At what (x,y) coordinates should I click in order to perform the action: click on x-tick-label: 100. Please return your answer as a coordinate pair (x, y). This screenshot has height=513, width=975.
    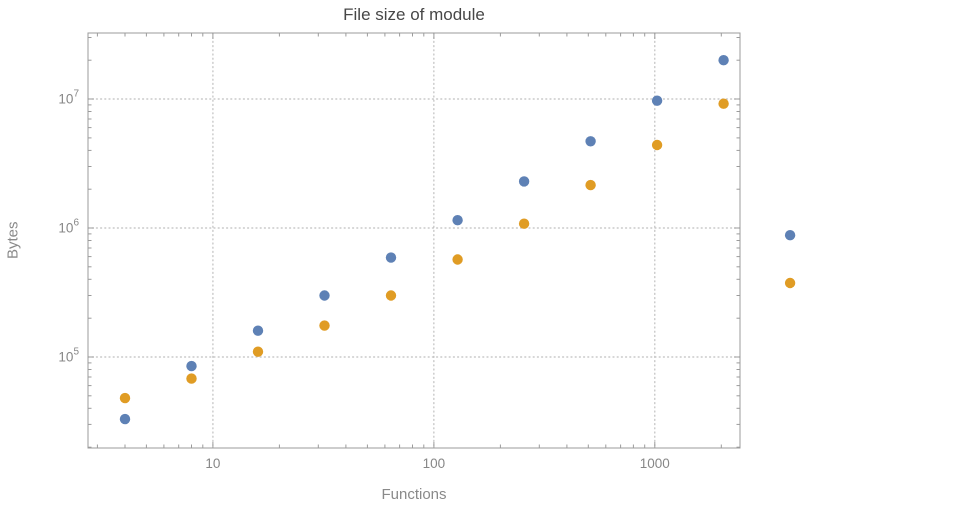
    Looking at the image, I should click on (434, 463).